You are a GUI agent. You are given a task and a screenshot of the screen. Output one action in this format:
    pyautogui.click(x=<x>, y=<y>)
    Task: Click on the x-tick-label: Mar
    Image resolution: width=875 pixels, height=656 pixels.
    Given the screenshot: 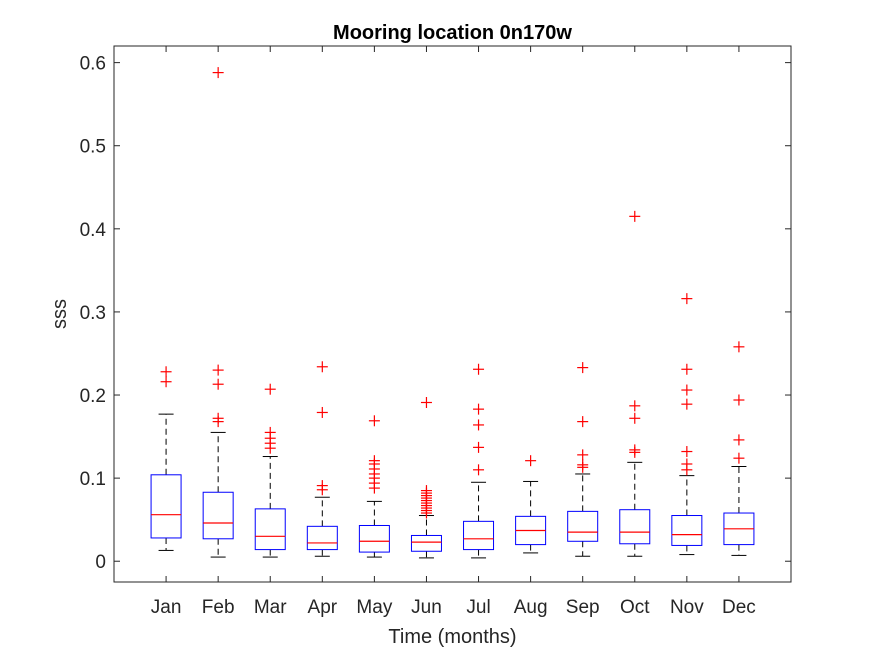 What is the action you would take?
    pyautogui.click(x=270, y=607)
    